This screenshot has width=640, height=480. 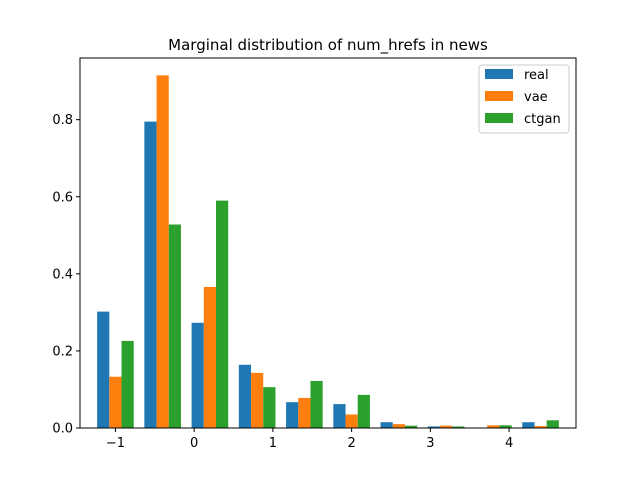 What do you see at coordinates (542, 119) in the screenshot?
I see `legend-label-ctgan: ctgan` at bounding box center [542, 119].